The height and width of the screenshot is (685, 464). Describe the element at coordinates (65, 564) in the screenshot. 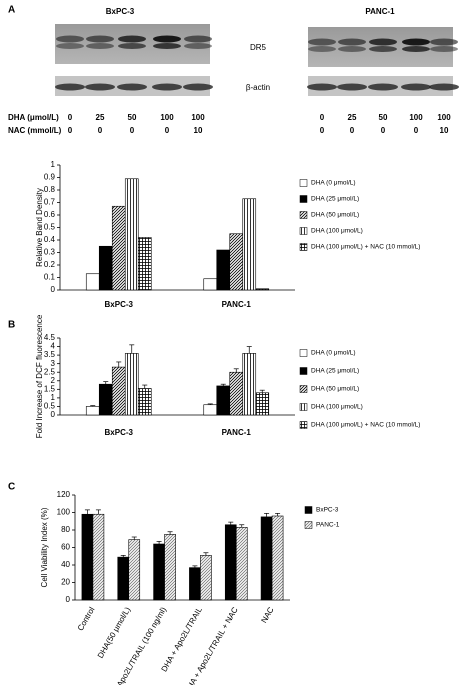

I see `y-tick-label: 40` at that location.